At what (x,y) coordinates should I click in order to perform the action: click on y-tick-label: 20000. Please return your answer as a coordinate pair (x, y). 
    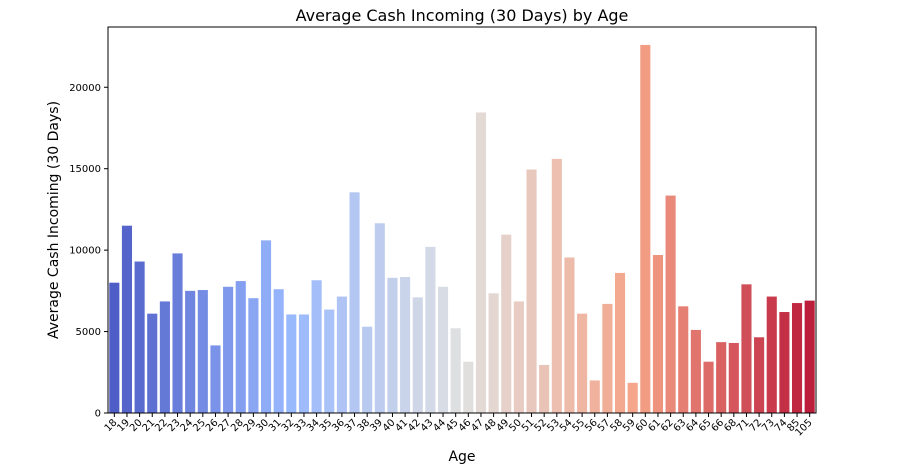
    Looking at the image, I should click on (85, 88).